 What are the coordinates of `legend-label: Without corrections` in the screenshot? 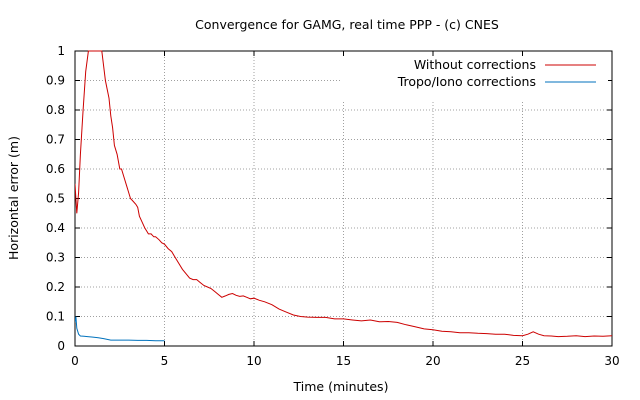 It's located at (475, 64).